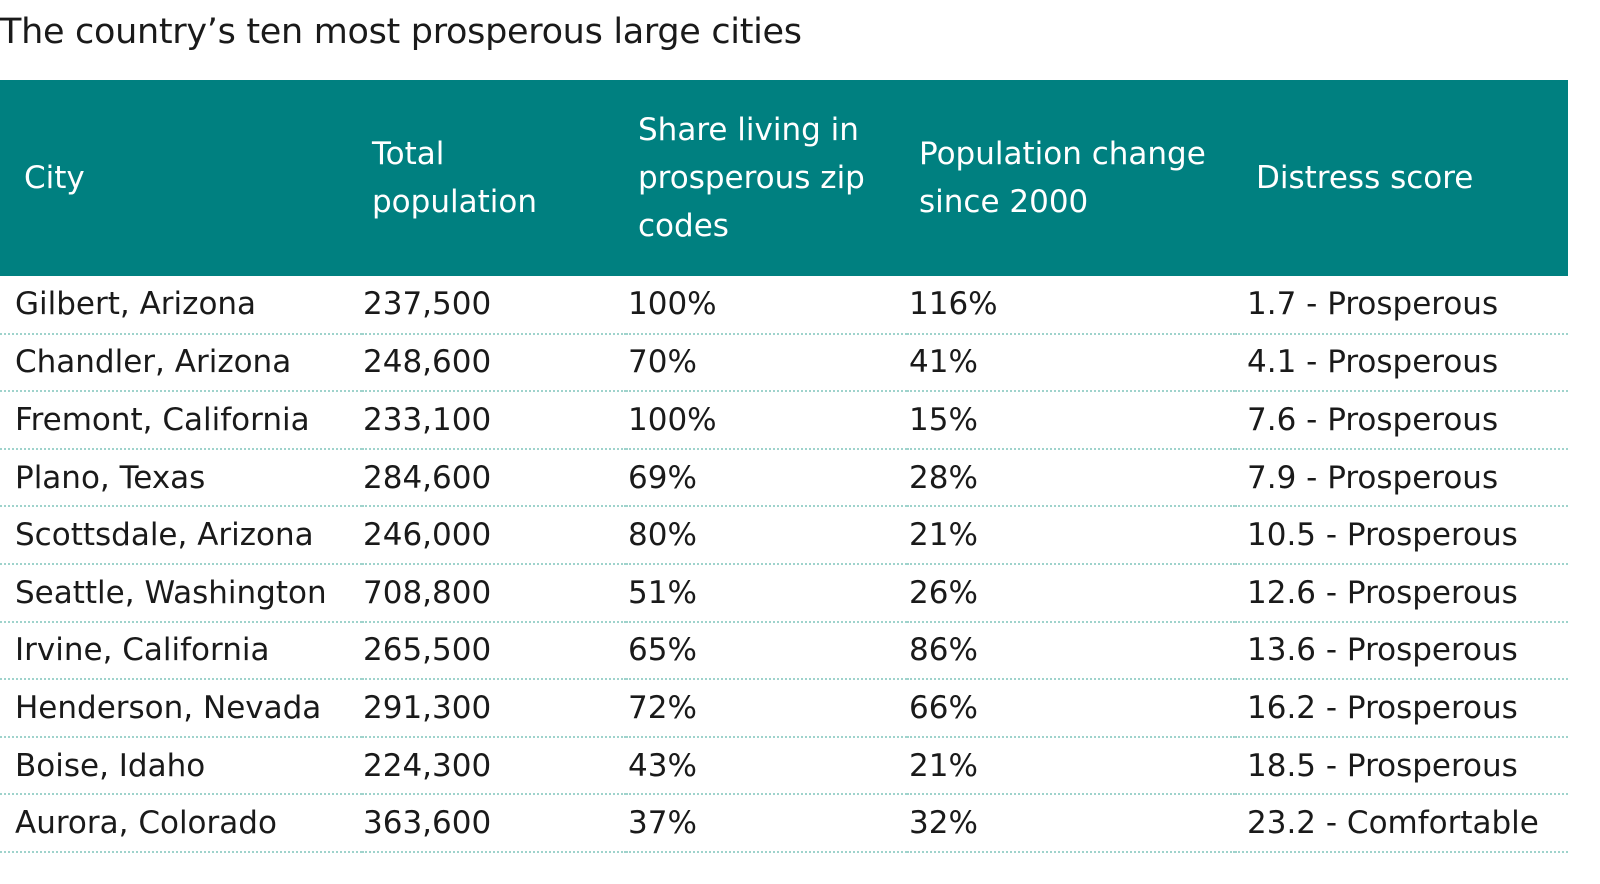 This screenshot has width=1600, height=884. I want to click on cell-share-prosperous: 65%, so click(662, 650).